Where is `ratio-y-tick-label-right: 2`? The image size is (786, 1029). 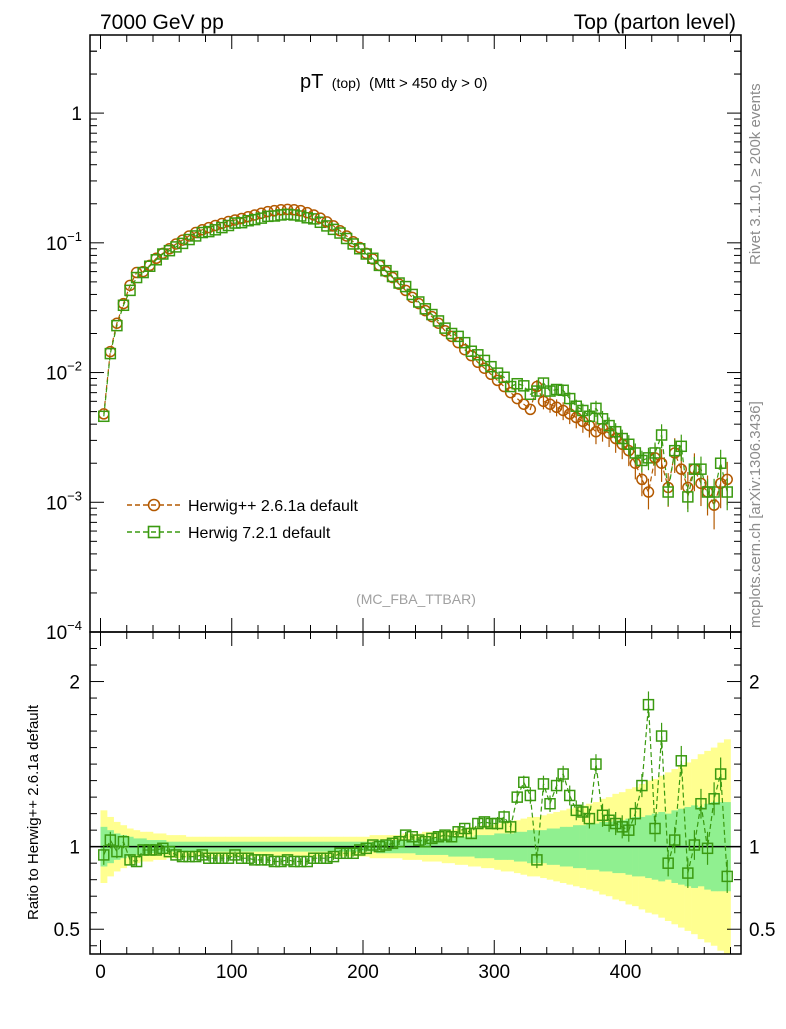
ratio-y-tick-label-right: 2 is located at coordinates (754, 683).